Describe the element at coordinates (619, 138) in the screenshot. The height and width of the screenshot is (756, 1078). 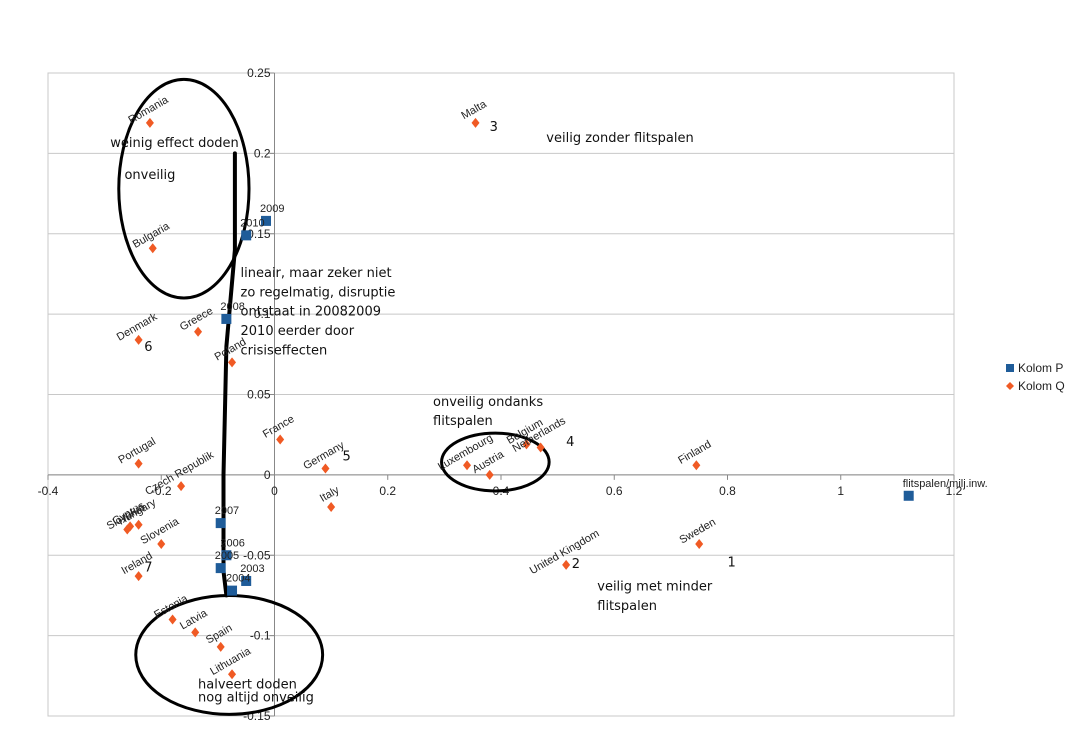
I see `annotation-text: veilig zonder flitspalen` at that location.